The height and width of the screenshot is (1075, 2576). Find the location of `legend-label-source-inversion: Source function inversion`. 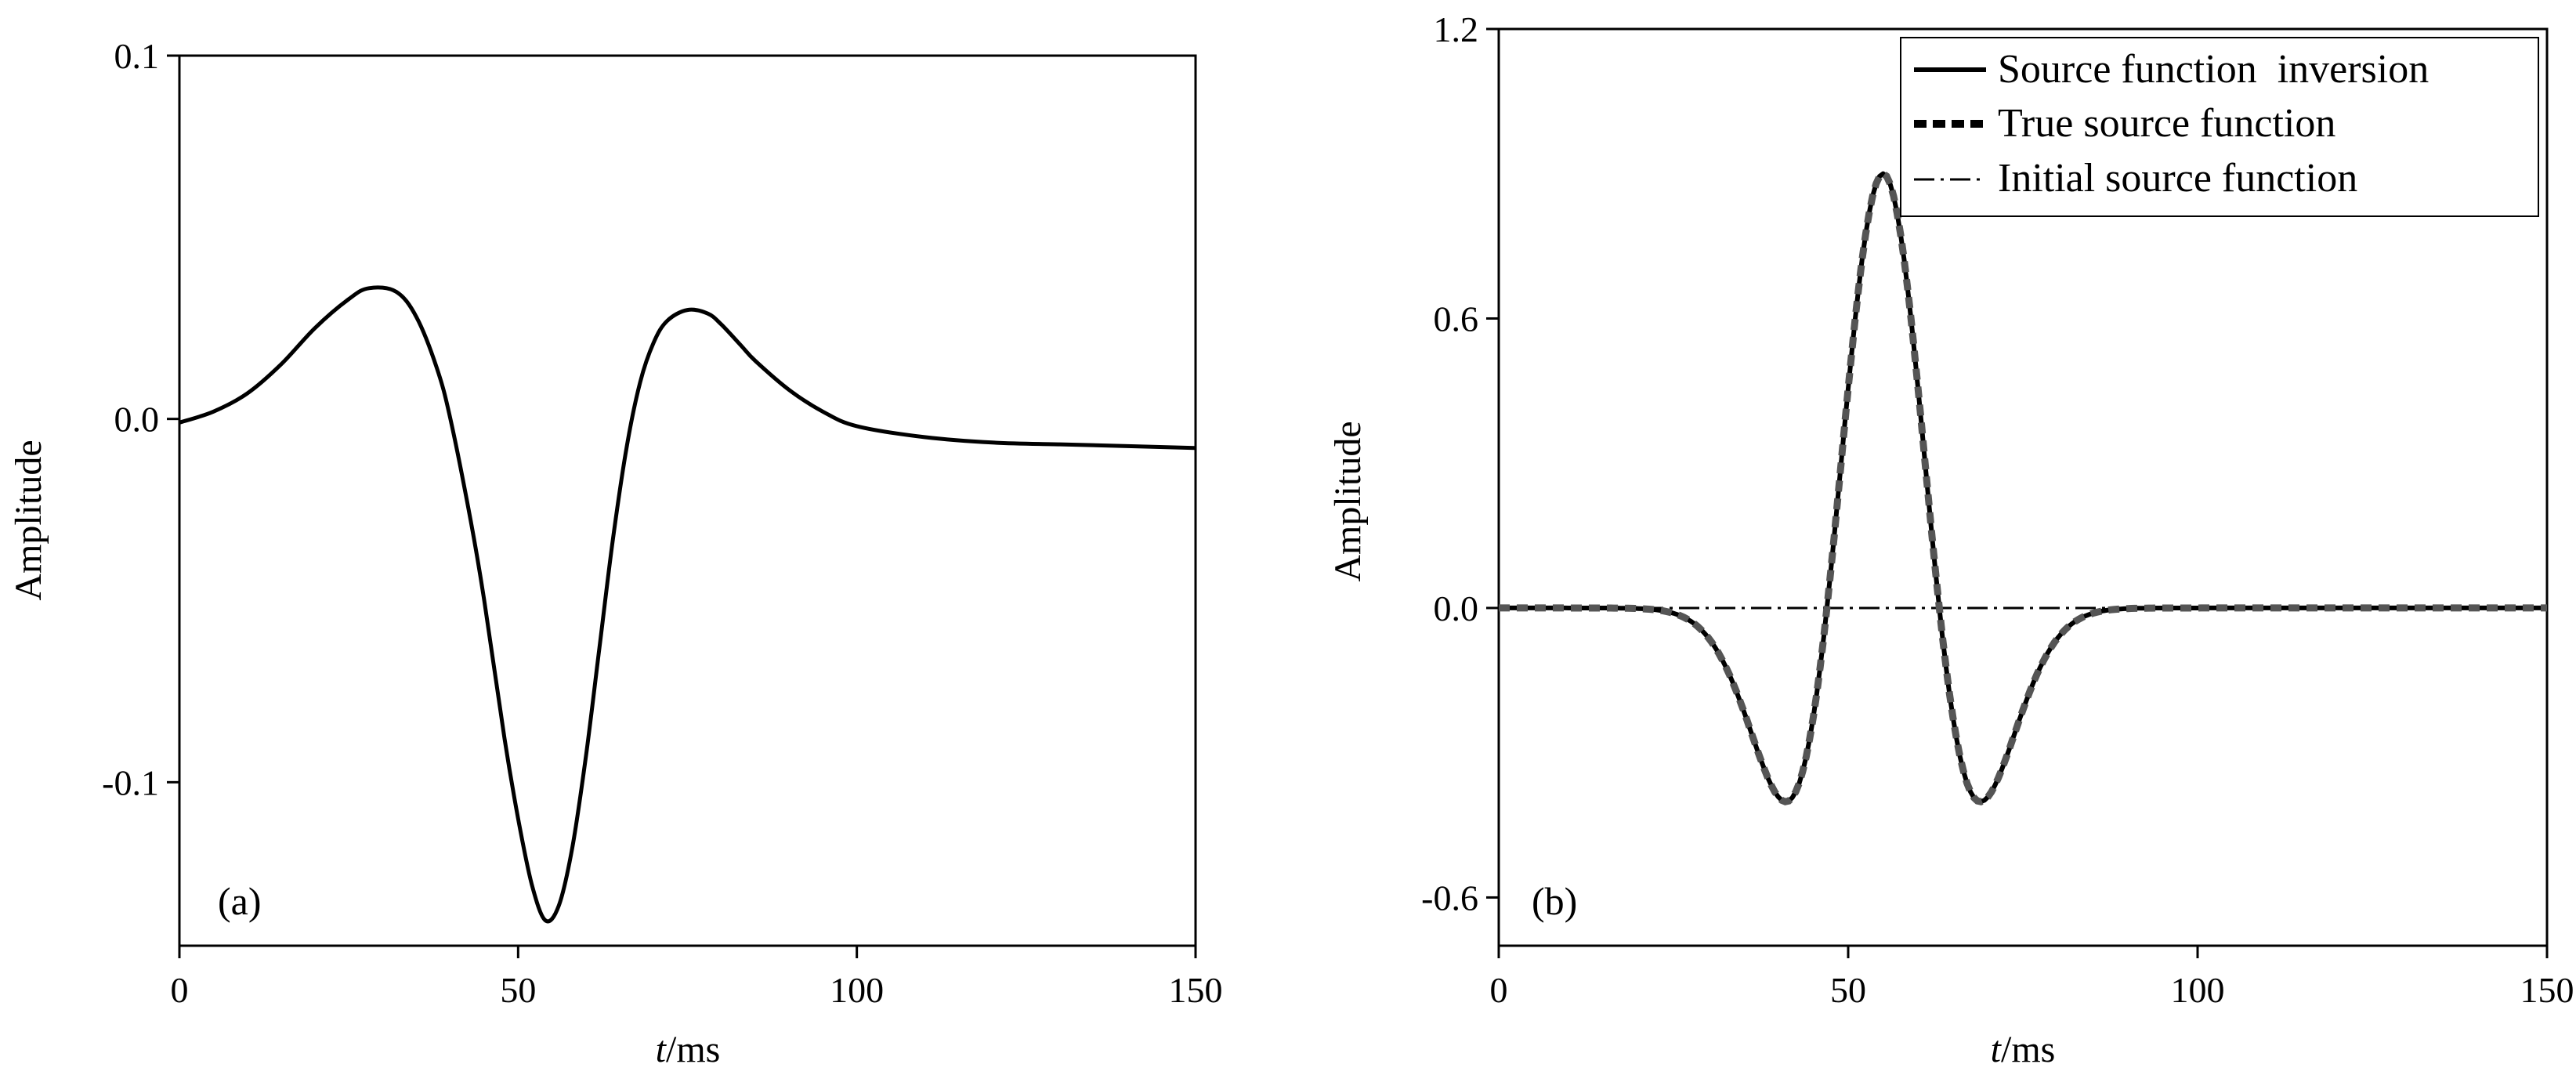

legend-label-source-inversion: Source function inversion is located at coordinates (2213, 69).